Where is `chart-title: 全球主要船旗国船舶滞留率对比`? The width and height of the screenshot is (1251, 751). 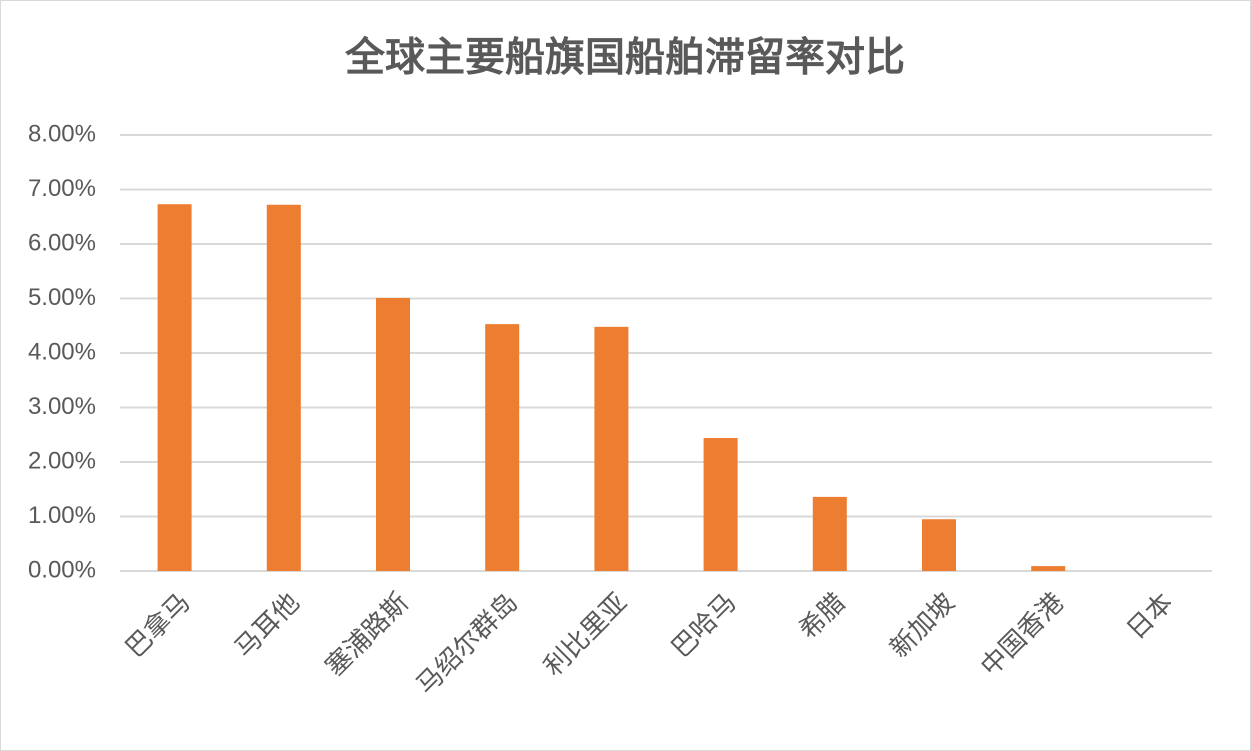
chart-title: 全球主要船旗国船舶滞留率对比 is located at coordinates (624, 57).